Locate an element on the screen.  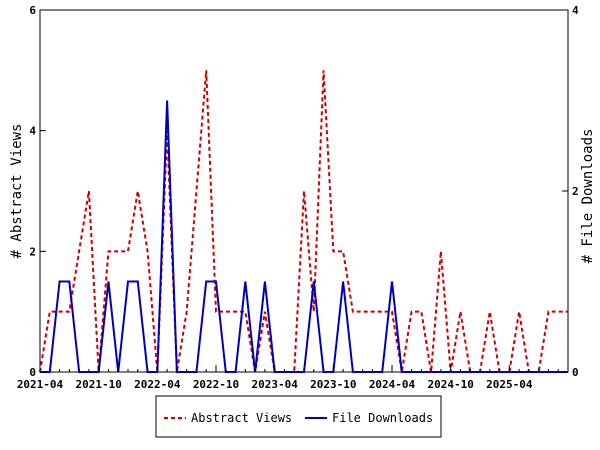
y-left-axis-title: # Abstract Views is located at coordinates (17, 191).